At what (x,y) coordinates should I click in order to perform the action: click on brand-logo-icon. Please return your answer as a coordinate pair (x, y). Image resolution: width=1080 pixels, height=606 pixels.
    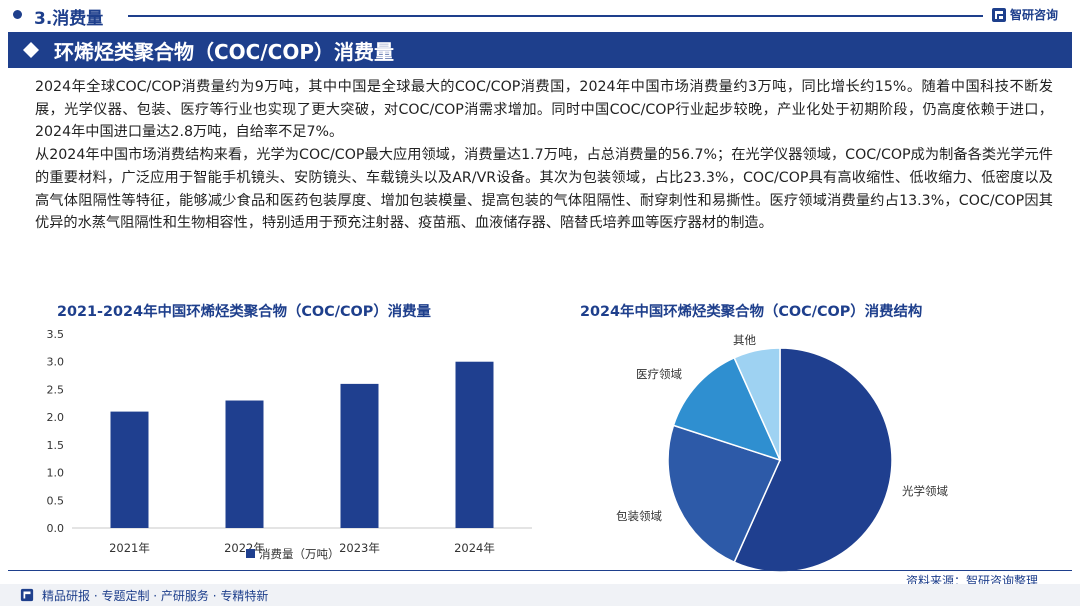
    Looking at the image, I should click on (999, 14).